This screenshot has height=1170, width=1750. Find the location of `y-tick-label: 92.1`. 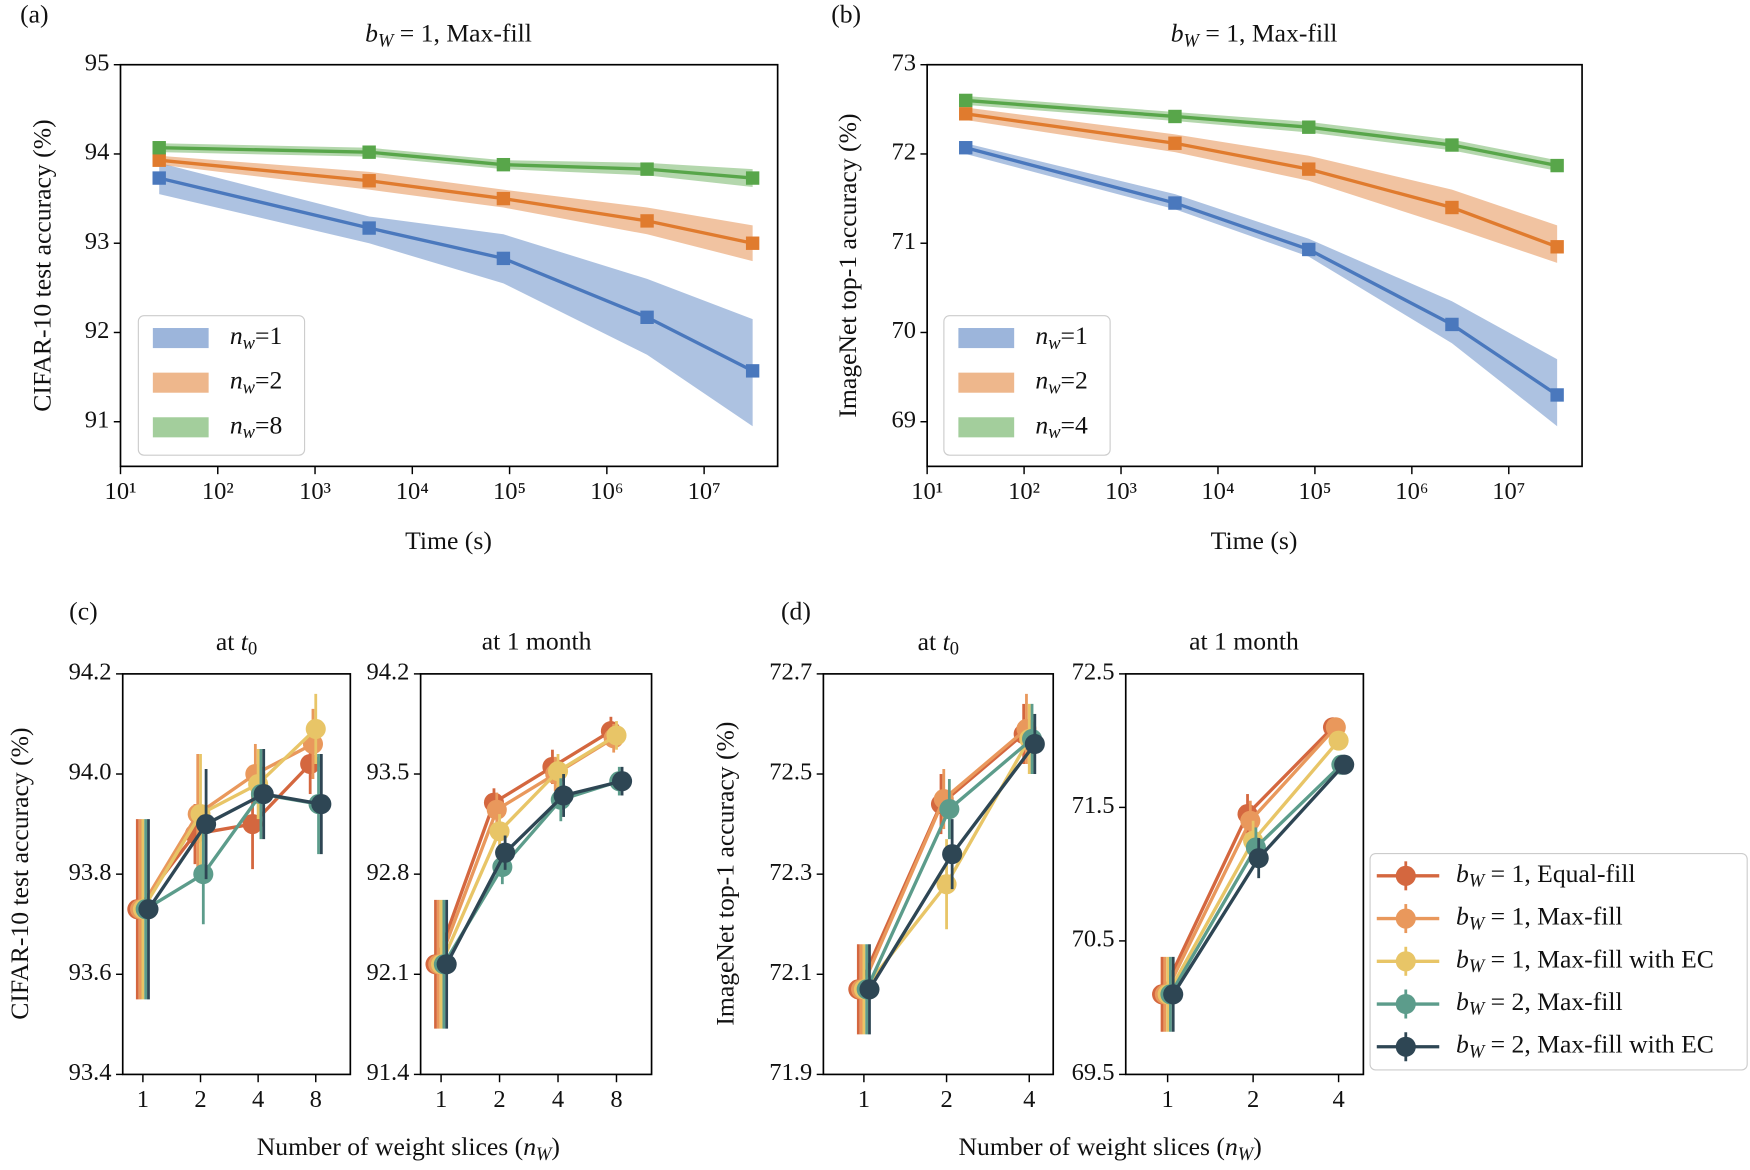

y-tick-label: 92.1 is located at coordinates (388, 972).